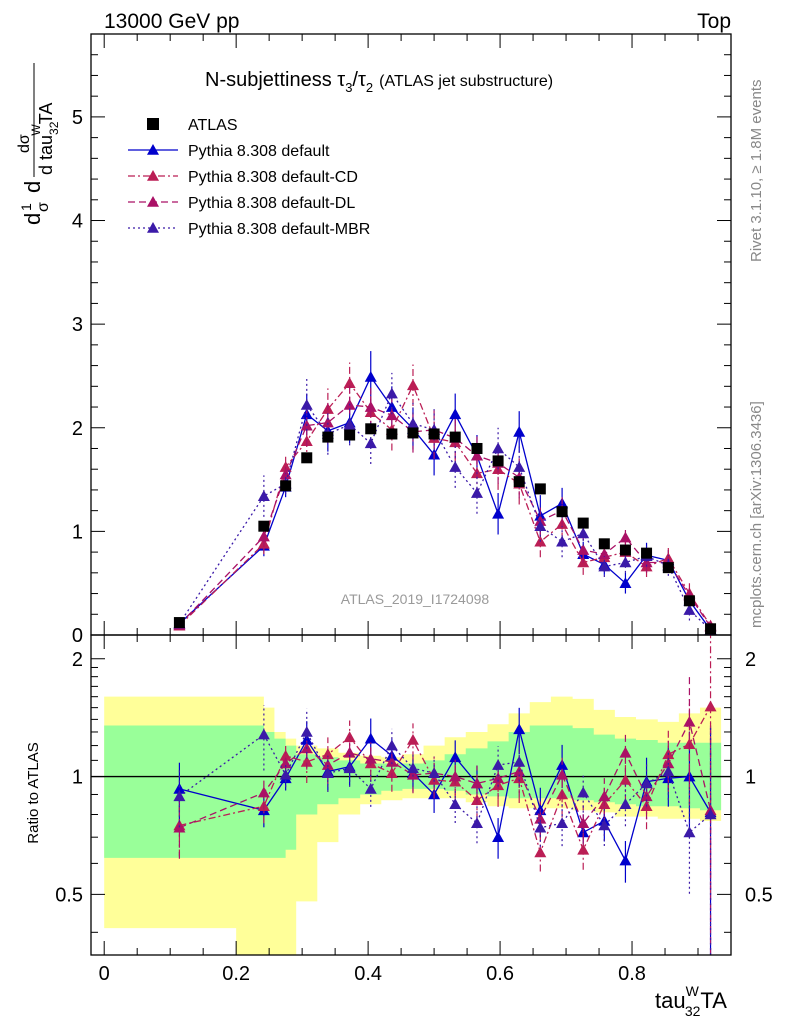 This screenshot has height=1024, width=786. What do you see at coordinates (756, 171) in the screenshot?
I see `rivet-version-label: Rivet 3.1.10, ≥ 1.8M events` at bounding box center [756, 171].